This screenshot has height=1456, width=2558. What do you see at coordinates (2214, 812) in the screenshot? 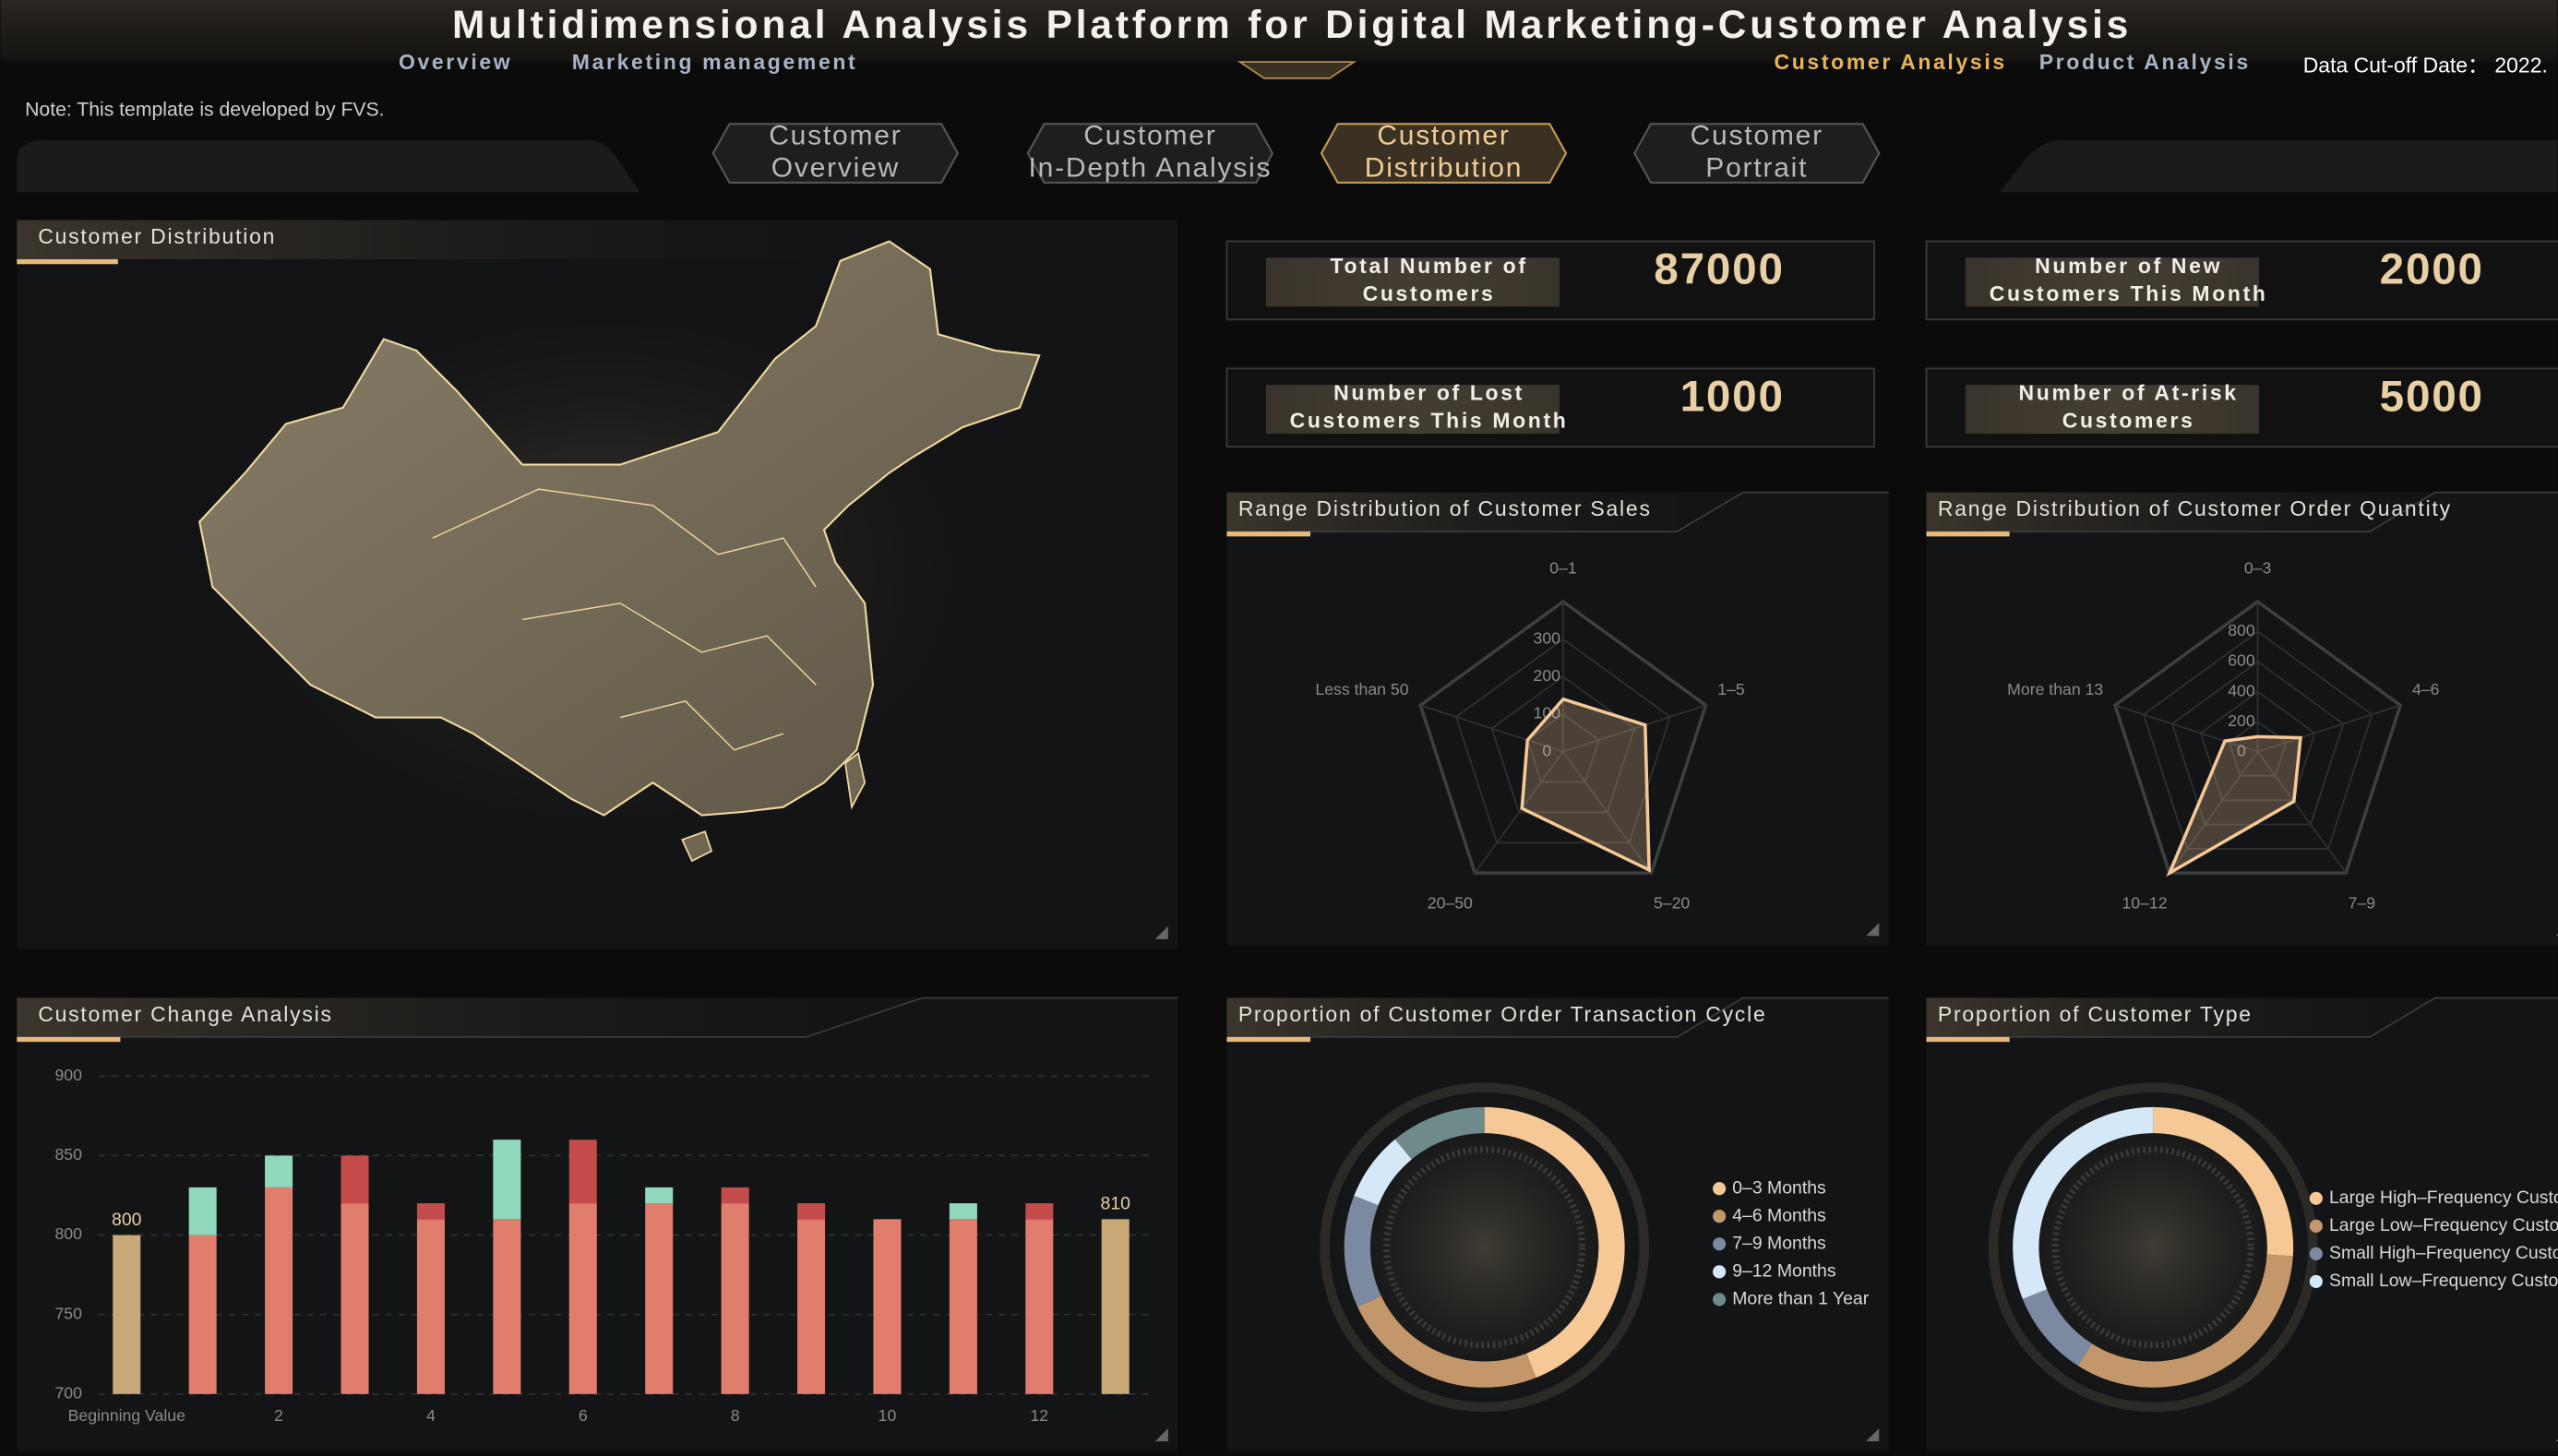
I see `radar-axis` at bounding box center [2214, 812].